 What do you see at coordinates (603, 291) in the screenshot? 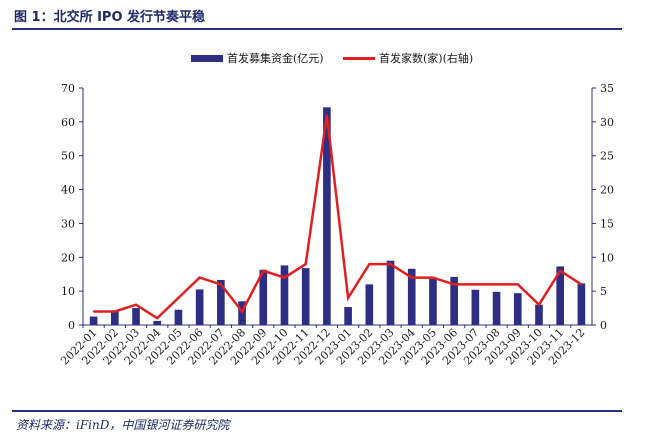
I see `right-tick-label: 5` at bounding box center [603, 291].